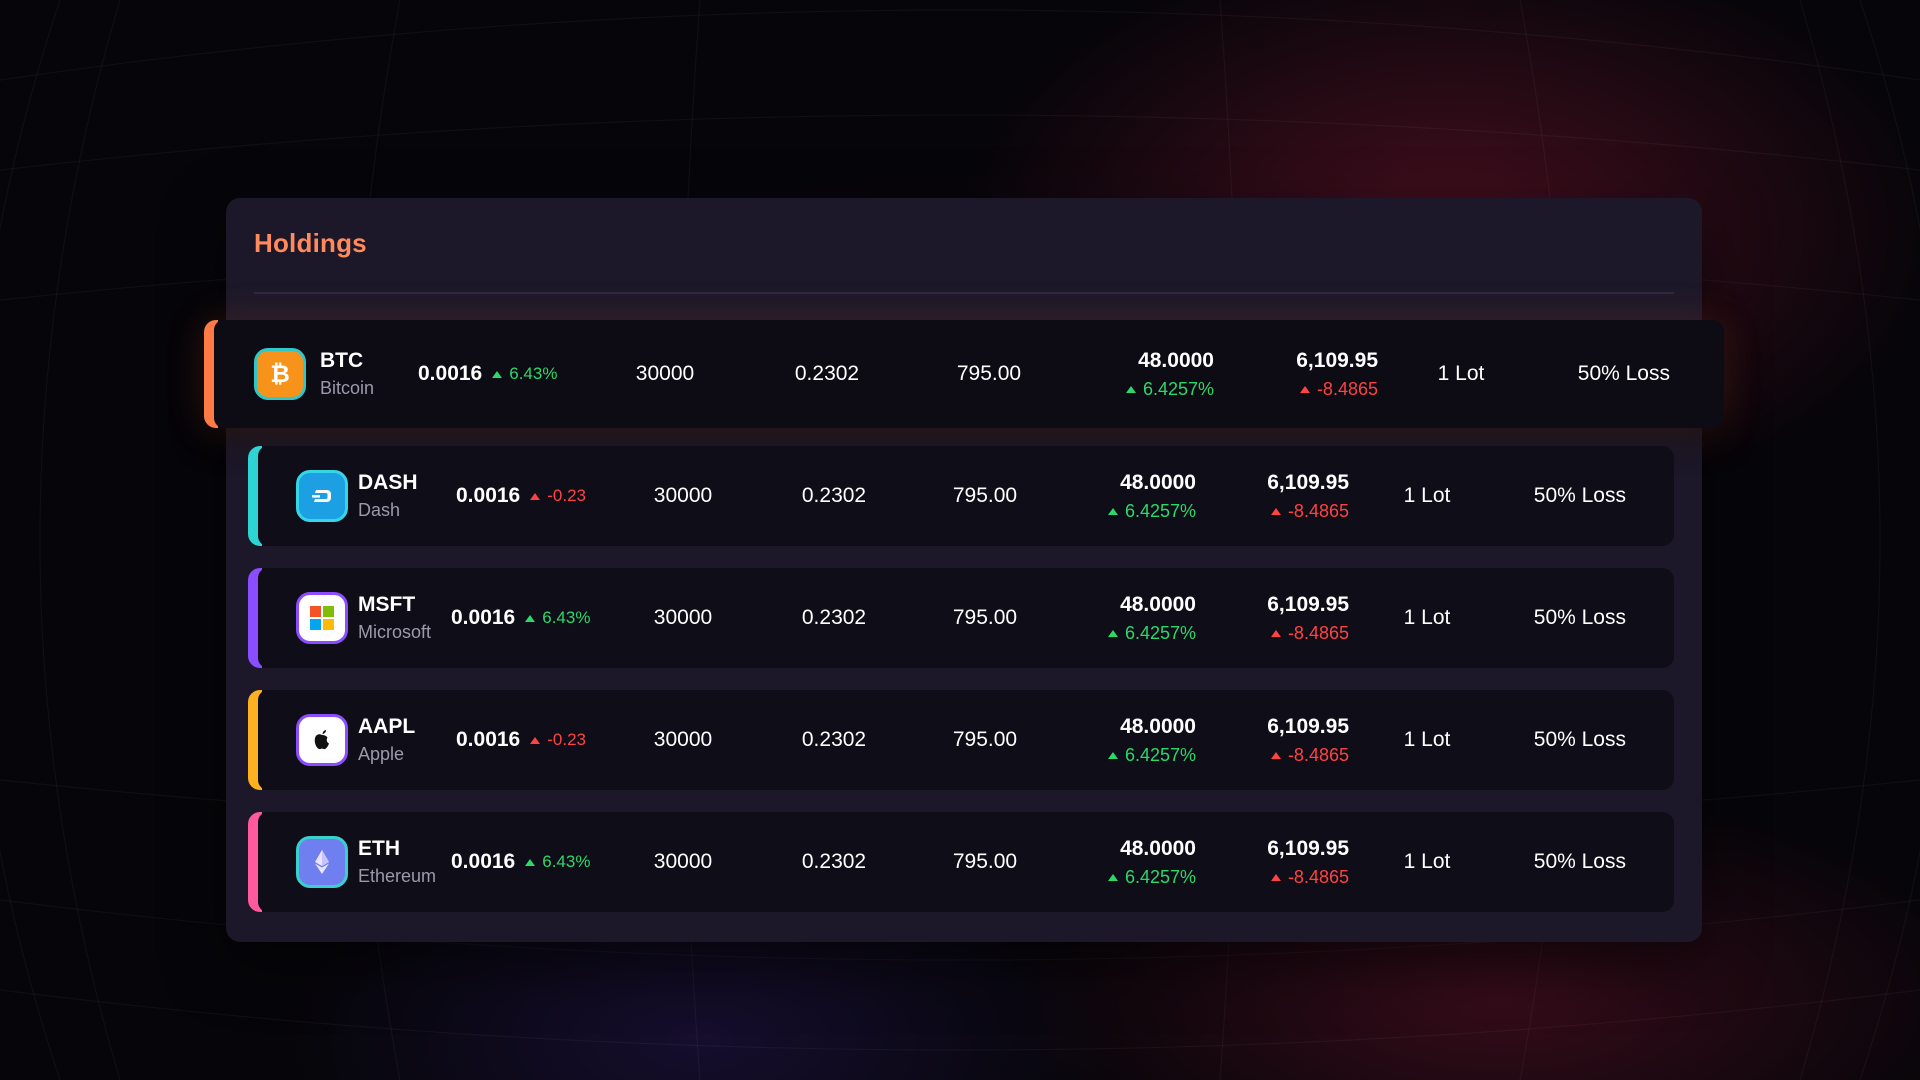 This screenshot has width=1920, height=1080. Describe the element at coordinates (388, 496) in the screenshot. I see `asset-name-block: DASH Dash` at that location.